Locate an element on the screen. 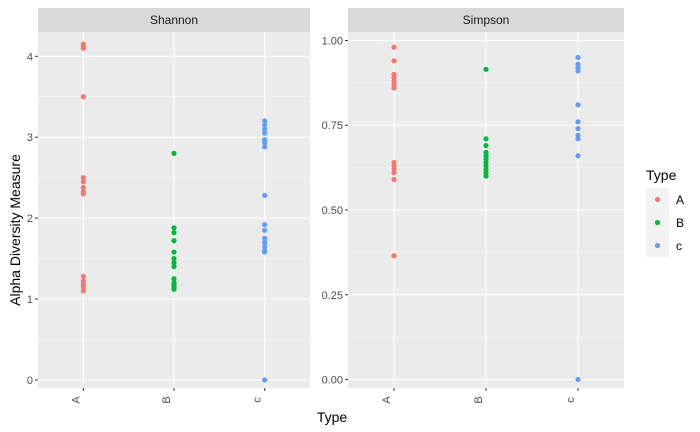 The height and width of the screenshot is (432, 700). y-tick-label: 3 is located at coordinates (30, 138).